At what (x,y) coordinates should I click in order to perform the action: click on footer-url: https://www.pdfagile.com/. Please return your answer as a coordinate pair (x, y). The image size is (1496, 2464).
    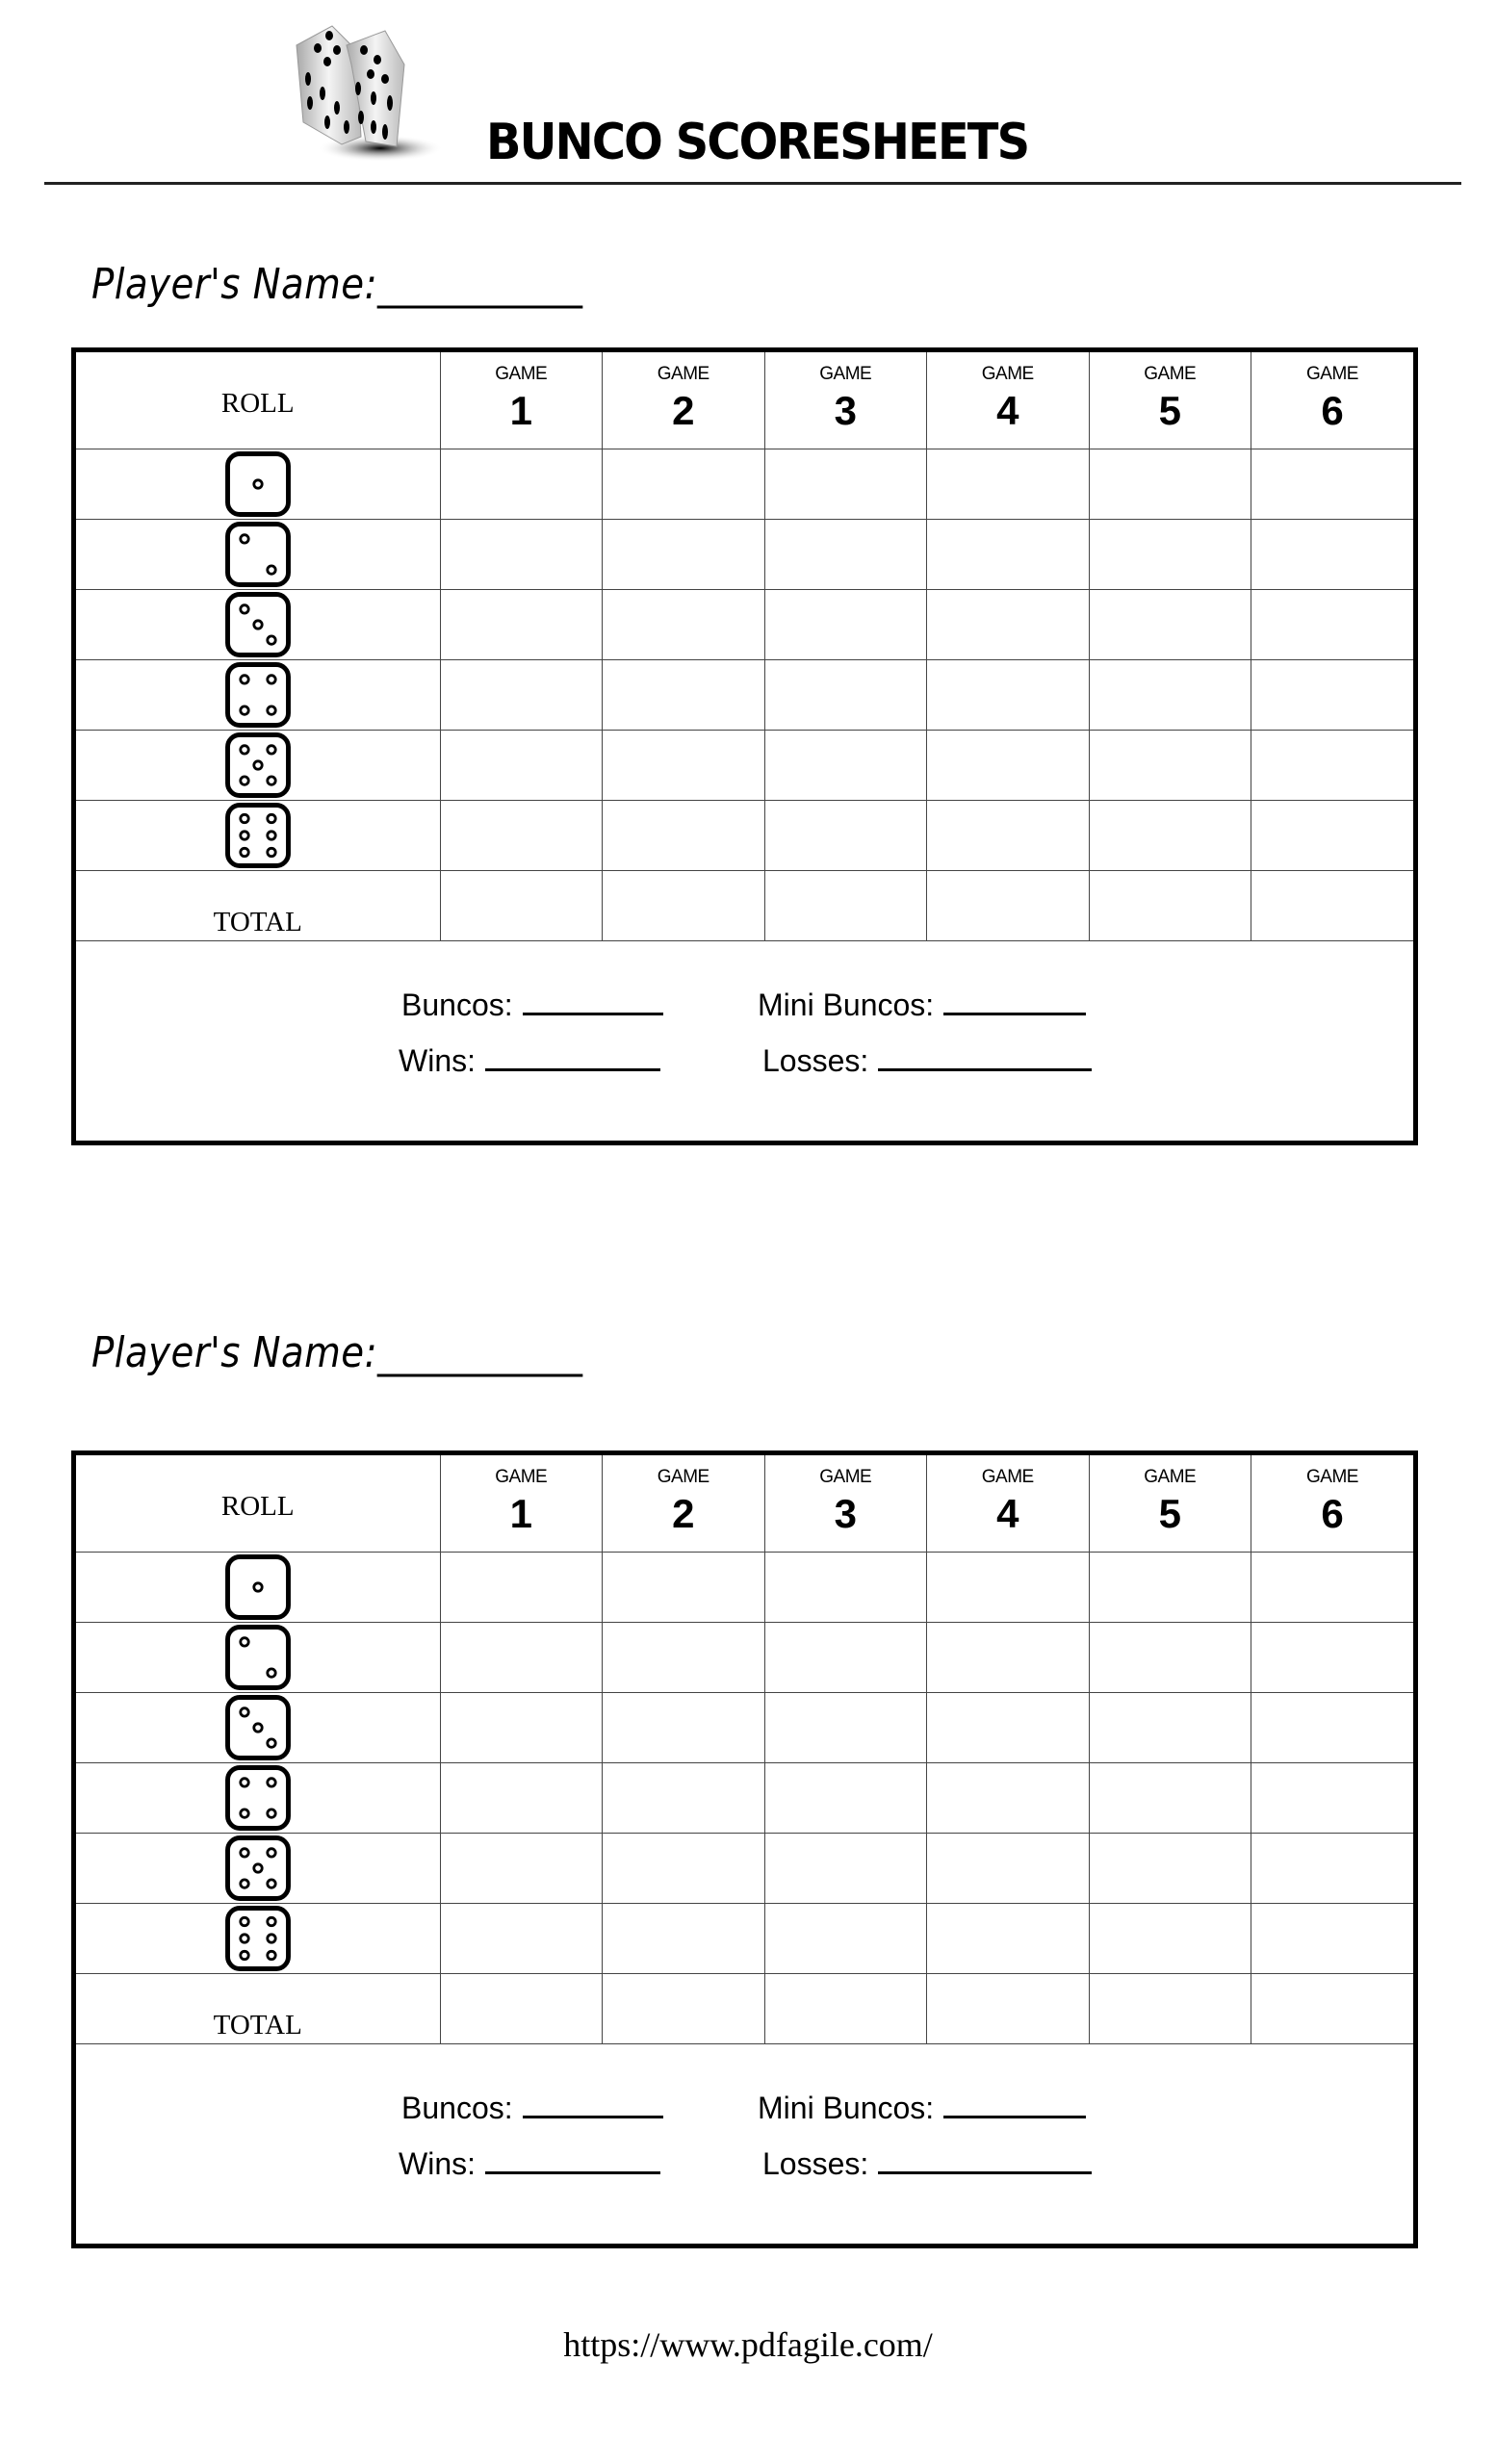
    Looking at the image, I should click on (748, 2344).